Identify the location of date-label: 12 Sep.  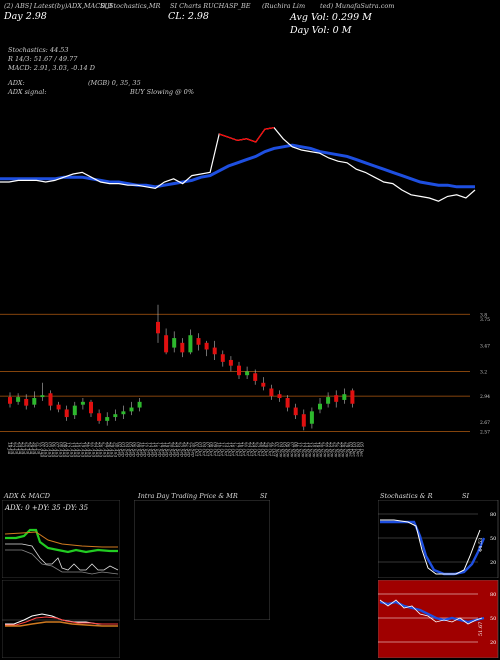
(148, 449).